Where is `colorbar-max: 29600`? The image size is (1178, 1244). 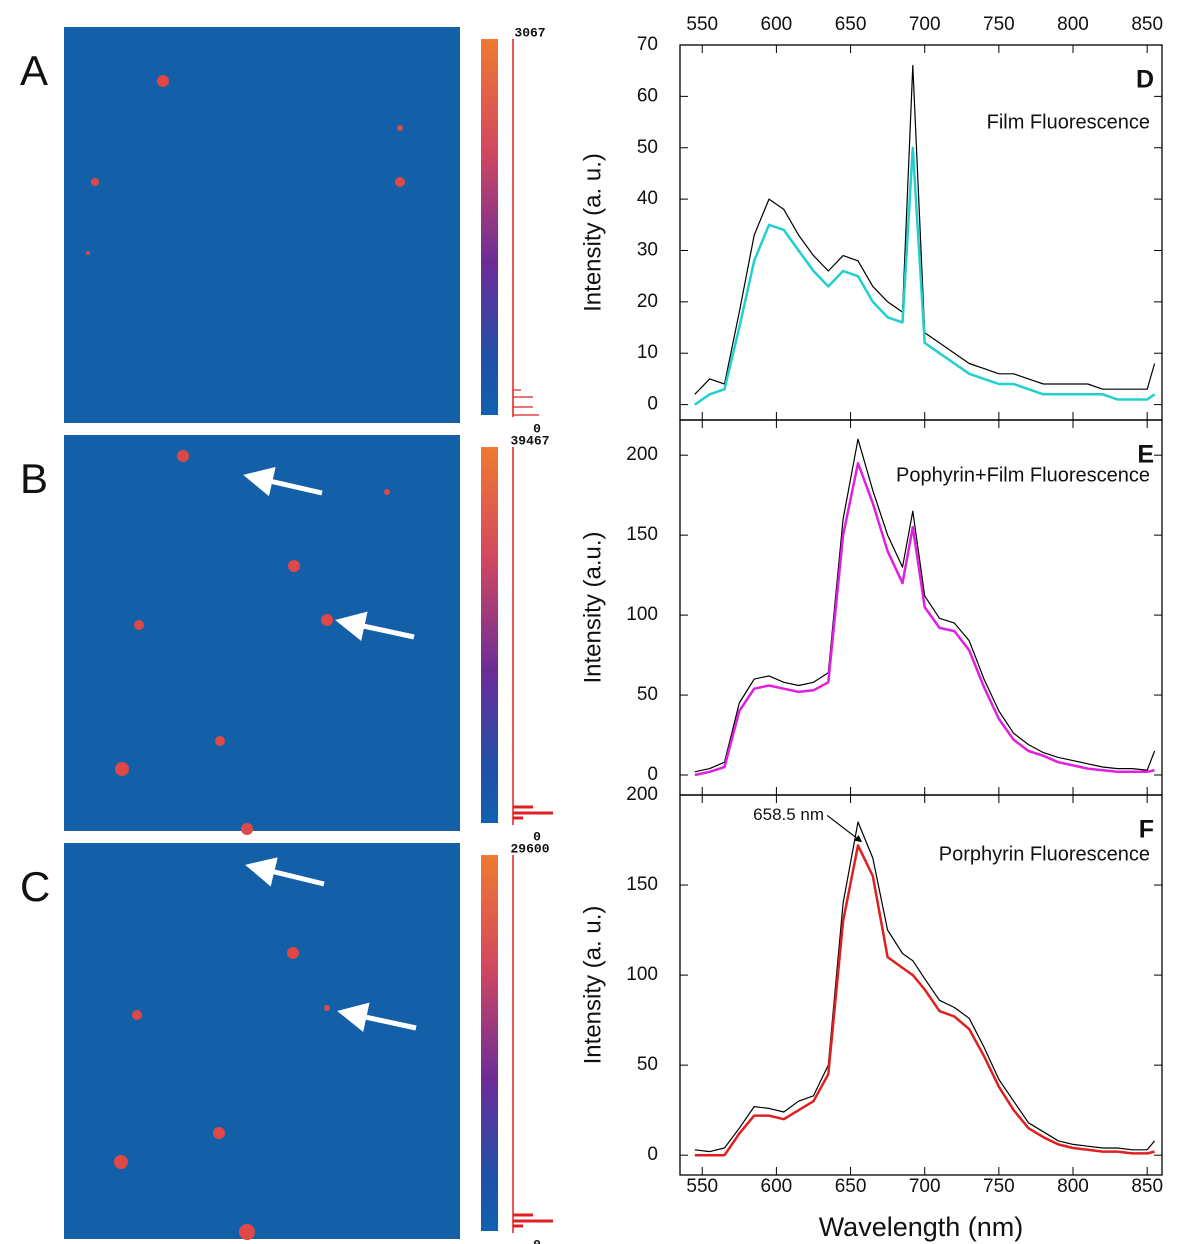 colorbar-max: 29600 is located at coordinates (529, 848).